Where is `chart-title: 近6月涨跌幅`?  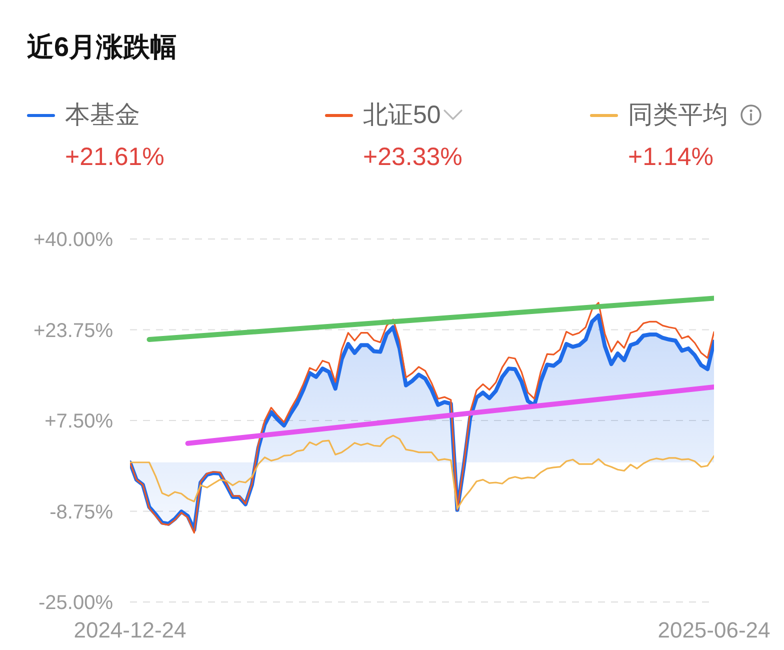 chart-title: 近6月涨跌幅 is located at coordinates (102, 47).